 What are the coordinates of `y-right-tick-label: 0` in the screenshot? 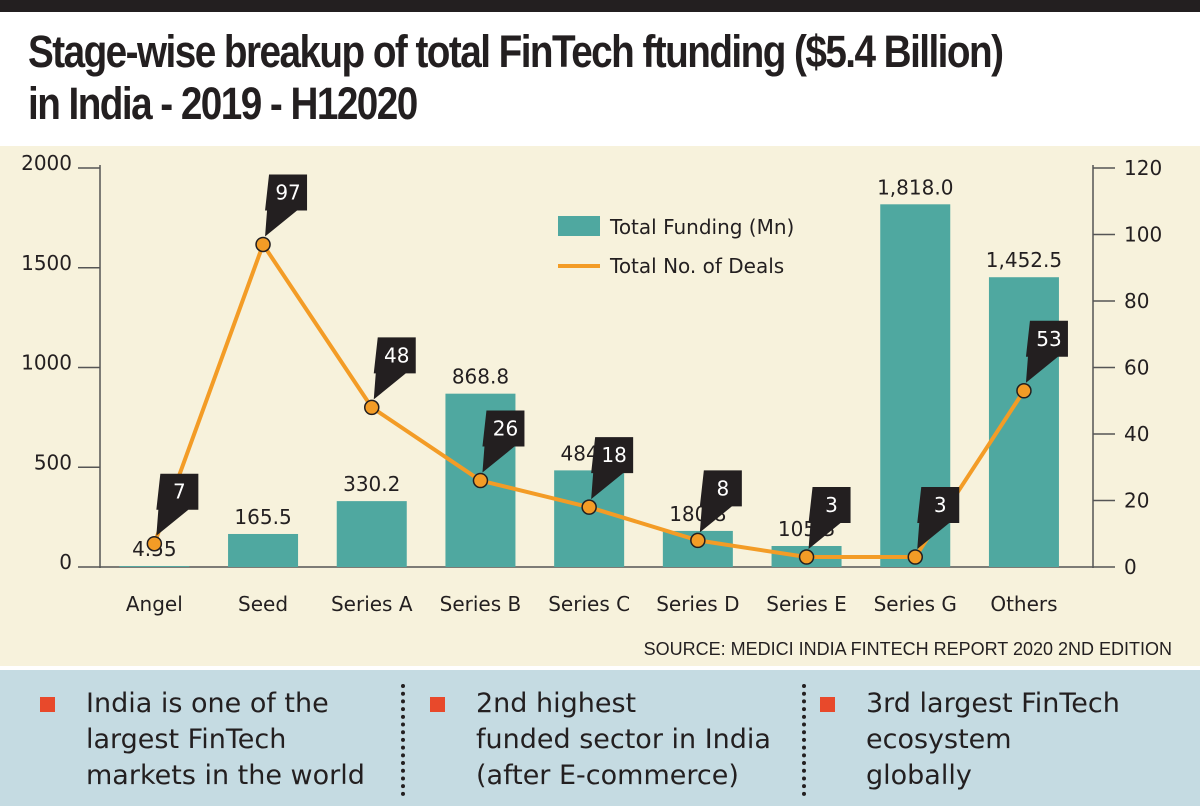 It's located at (1130, 567).